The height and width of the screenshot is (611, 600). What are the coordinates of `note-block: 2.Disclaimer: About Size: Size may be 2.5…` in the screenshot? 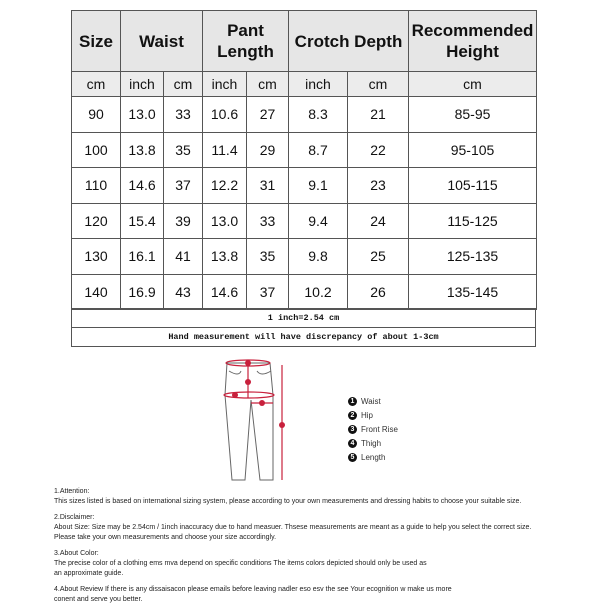 It's located at (292, 528).